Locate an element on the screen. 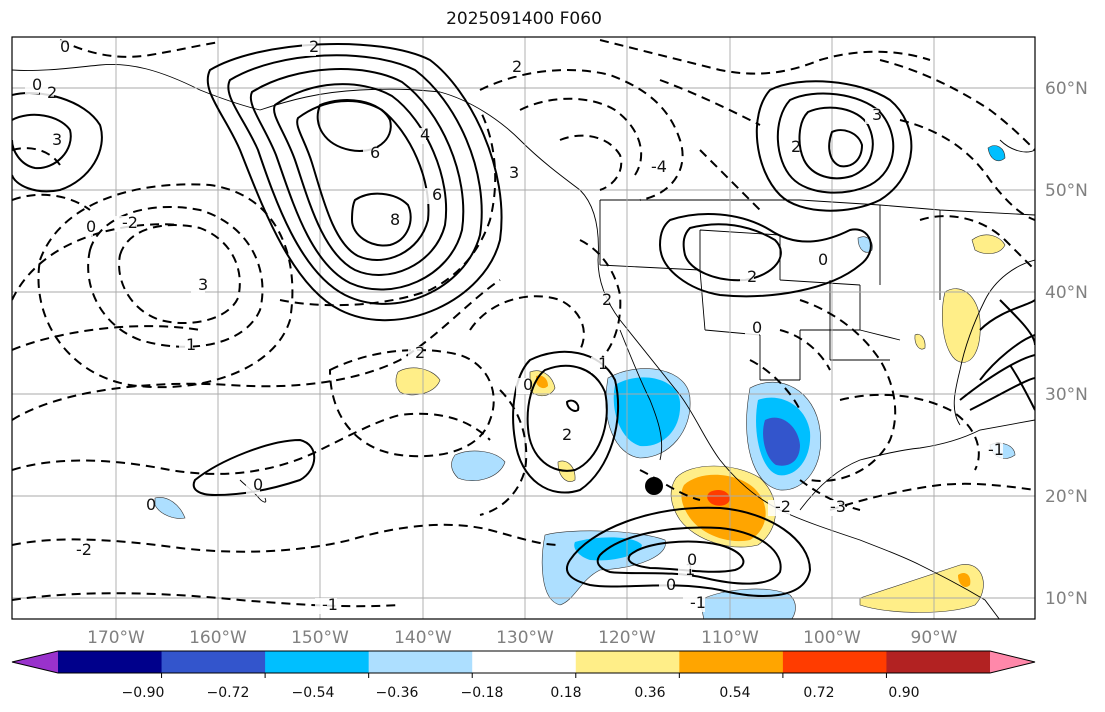 The width and height of the screenshot is (1105, 712). shade-east-coast-pos is located at coordinates (920, 341).